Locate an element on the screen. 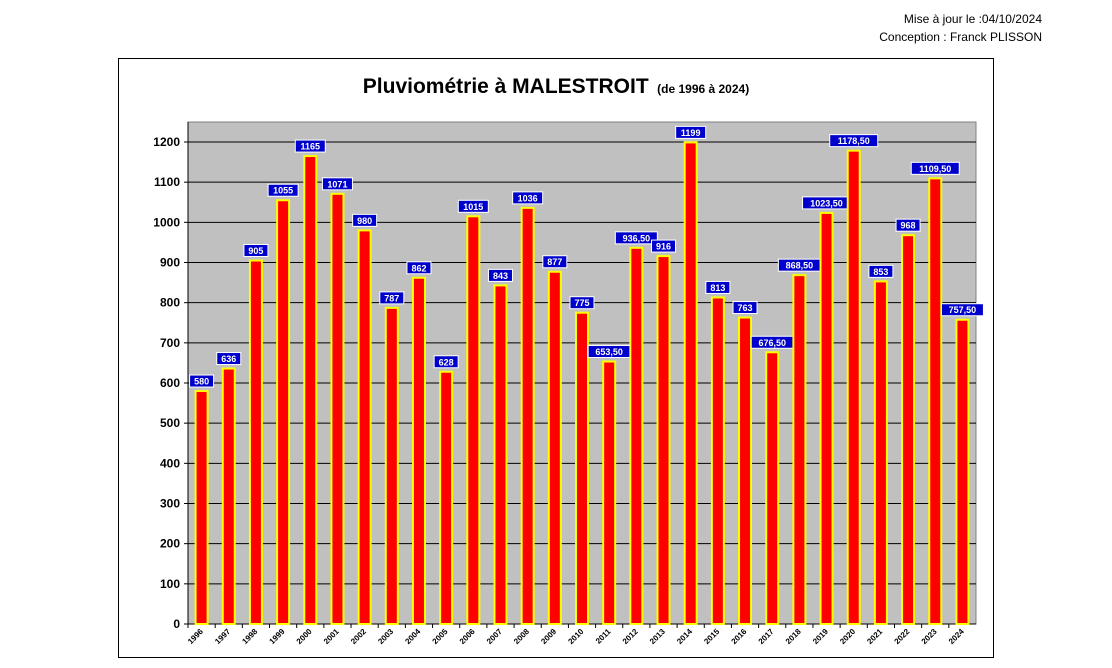 The height and width of the screenshot is (668, 1112). x-tick-label: 2013 is located at coordinates (657, 636).